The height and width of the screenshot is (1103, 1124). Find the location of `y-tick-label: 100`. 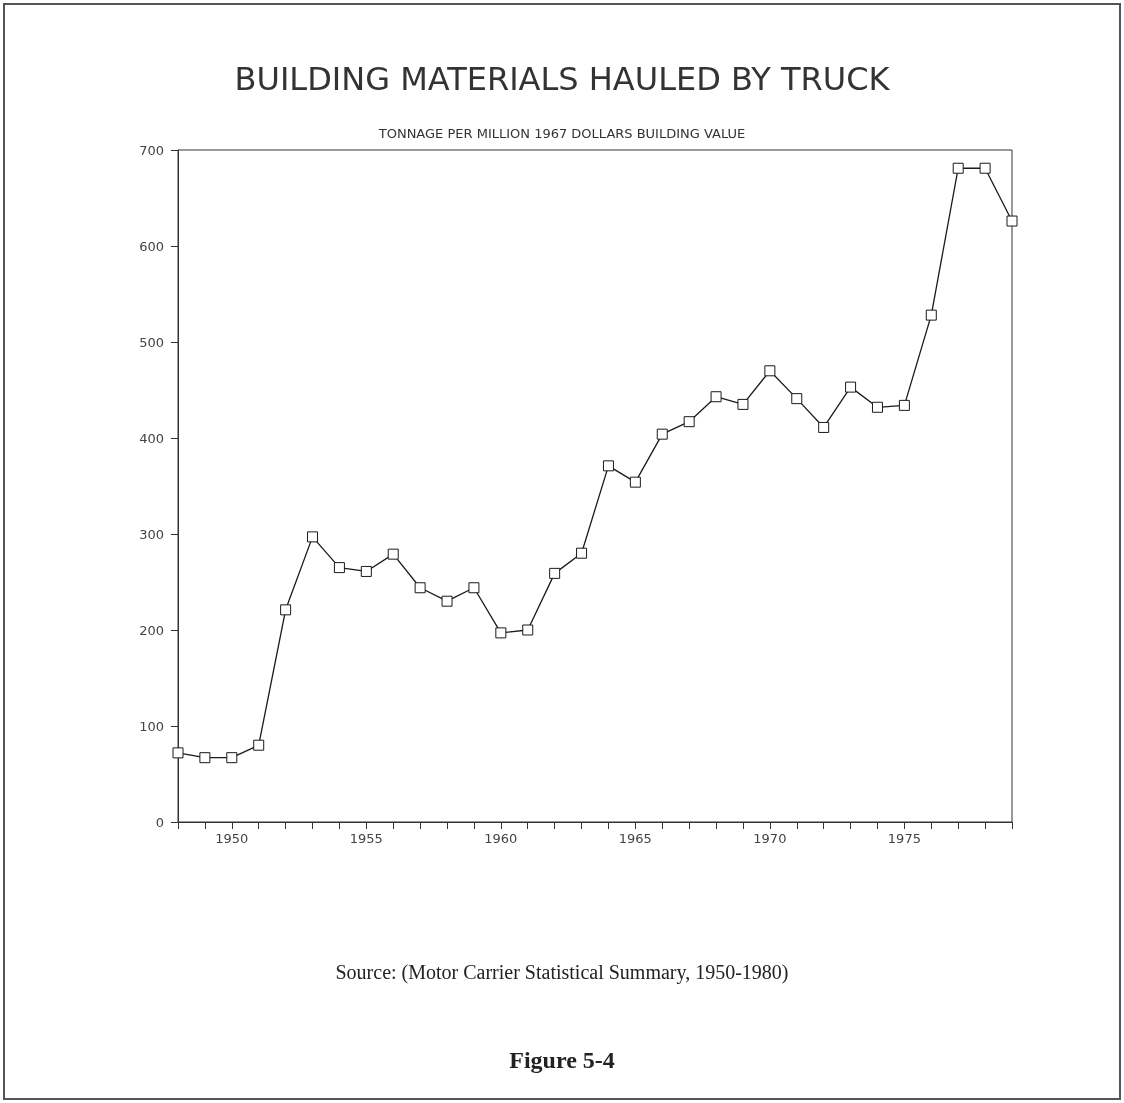

y-tick-label: 100 is located at coordinates (151, 726).